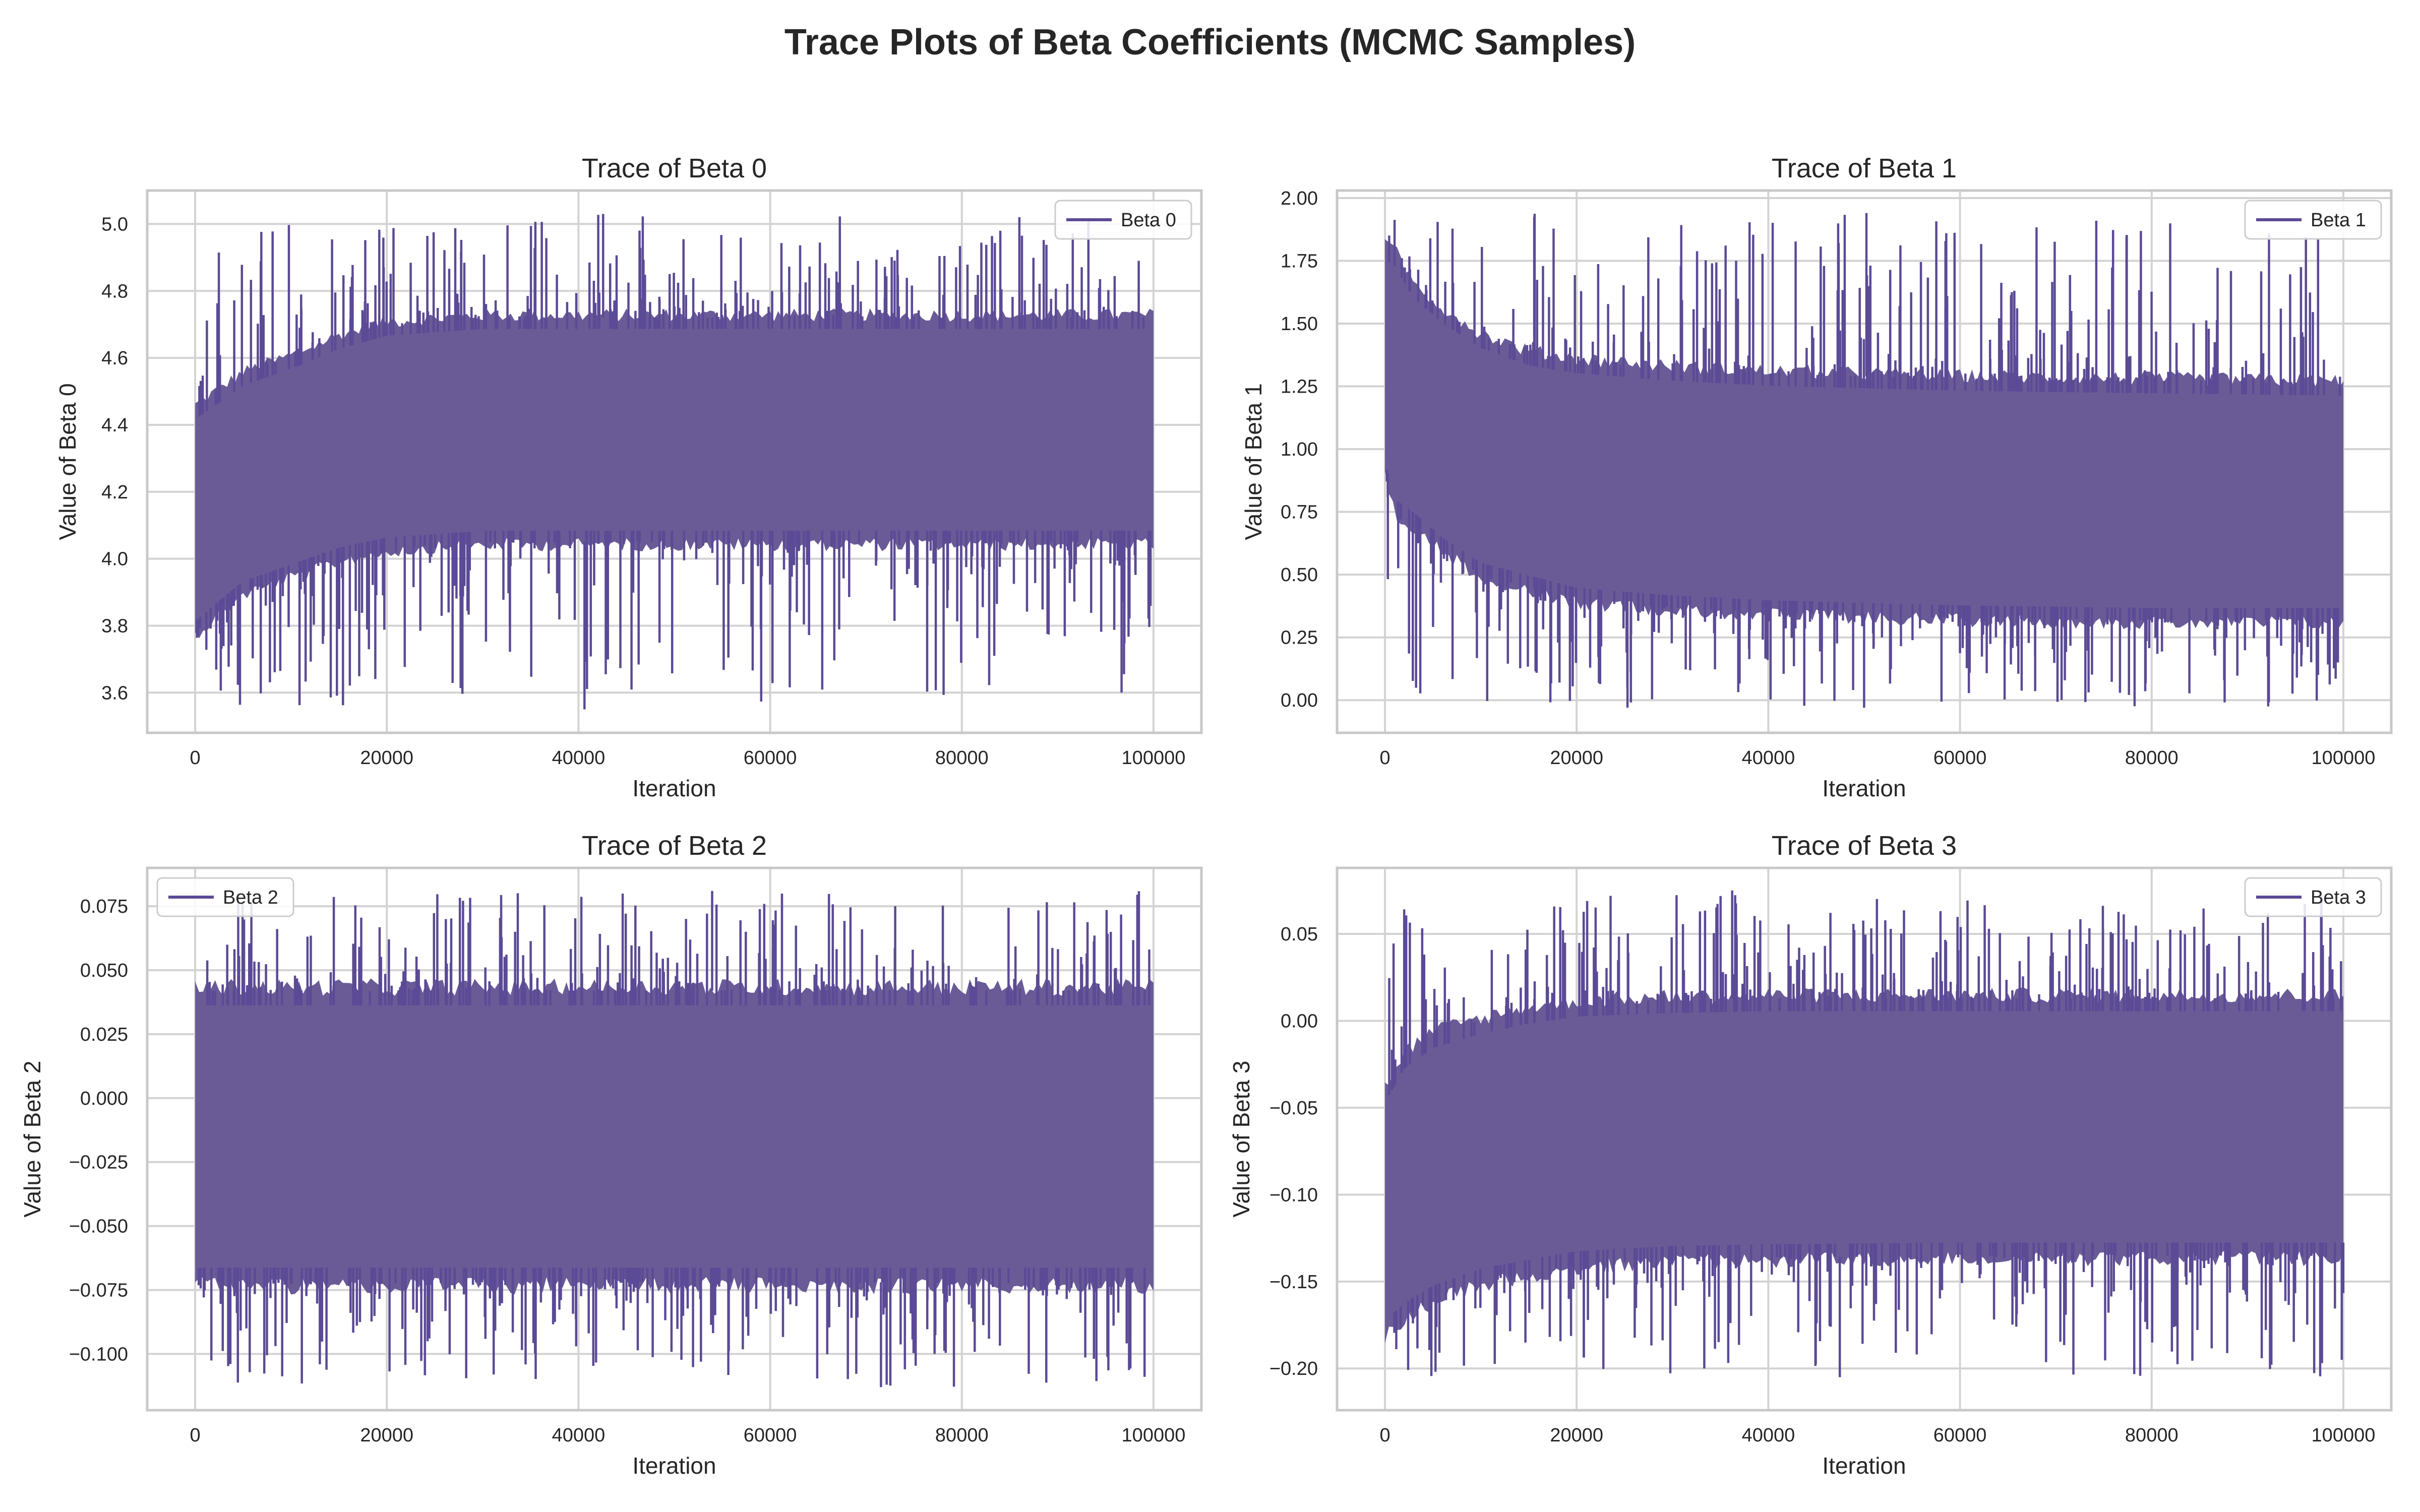 This screenshot has width=2420, height=1512. Describe the element at coordinates (104, 1034) in the screenshot. I see `y-tick-label: 0.025` at that location.